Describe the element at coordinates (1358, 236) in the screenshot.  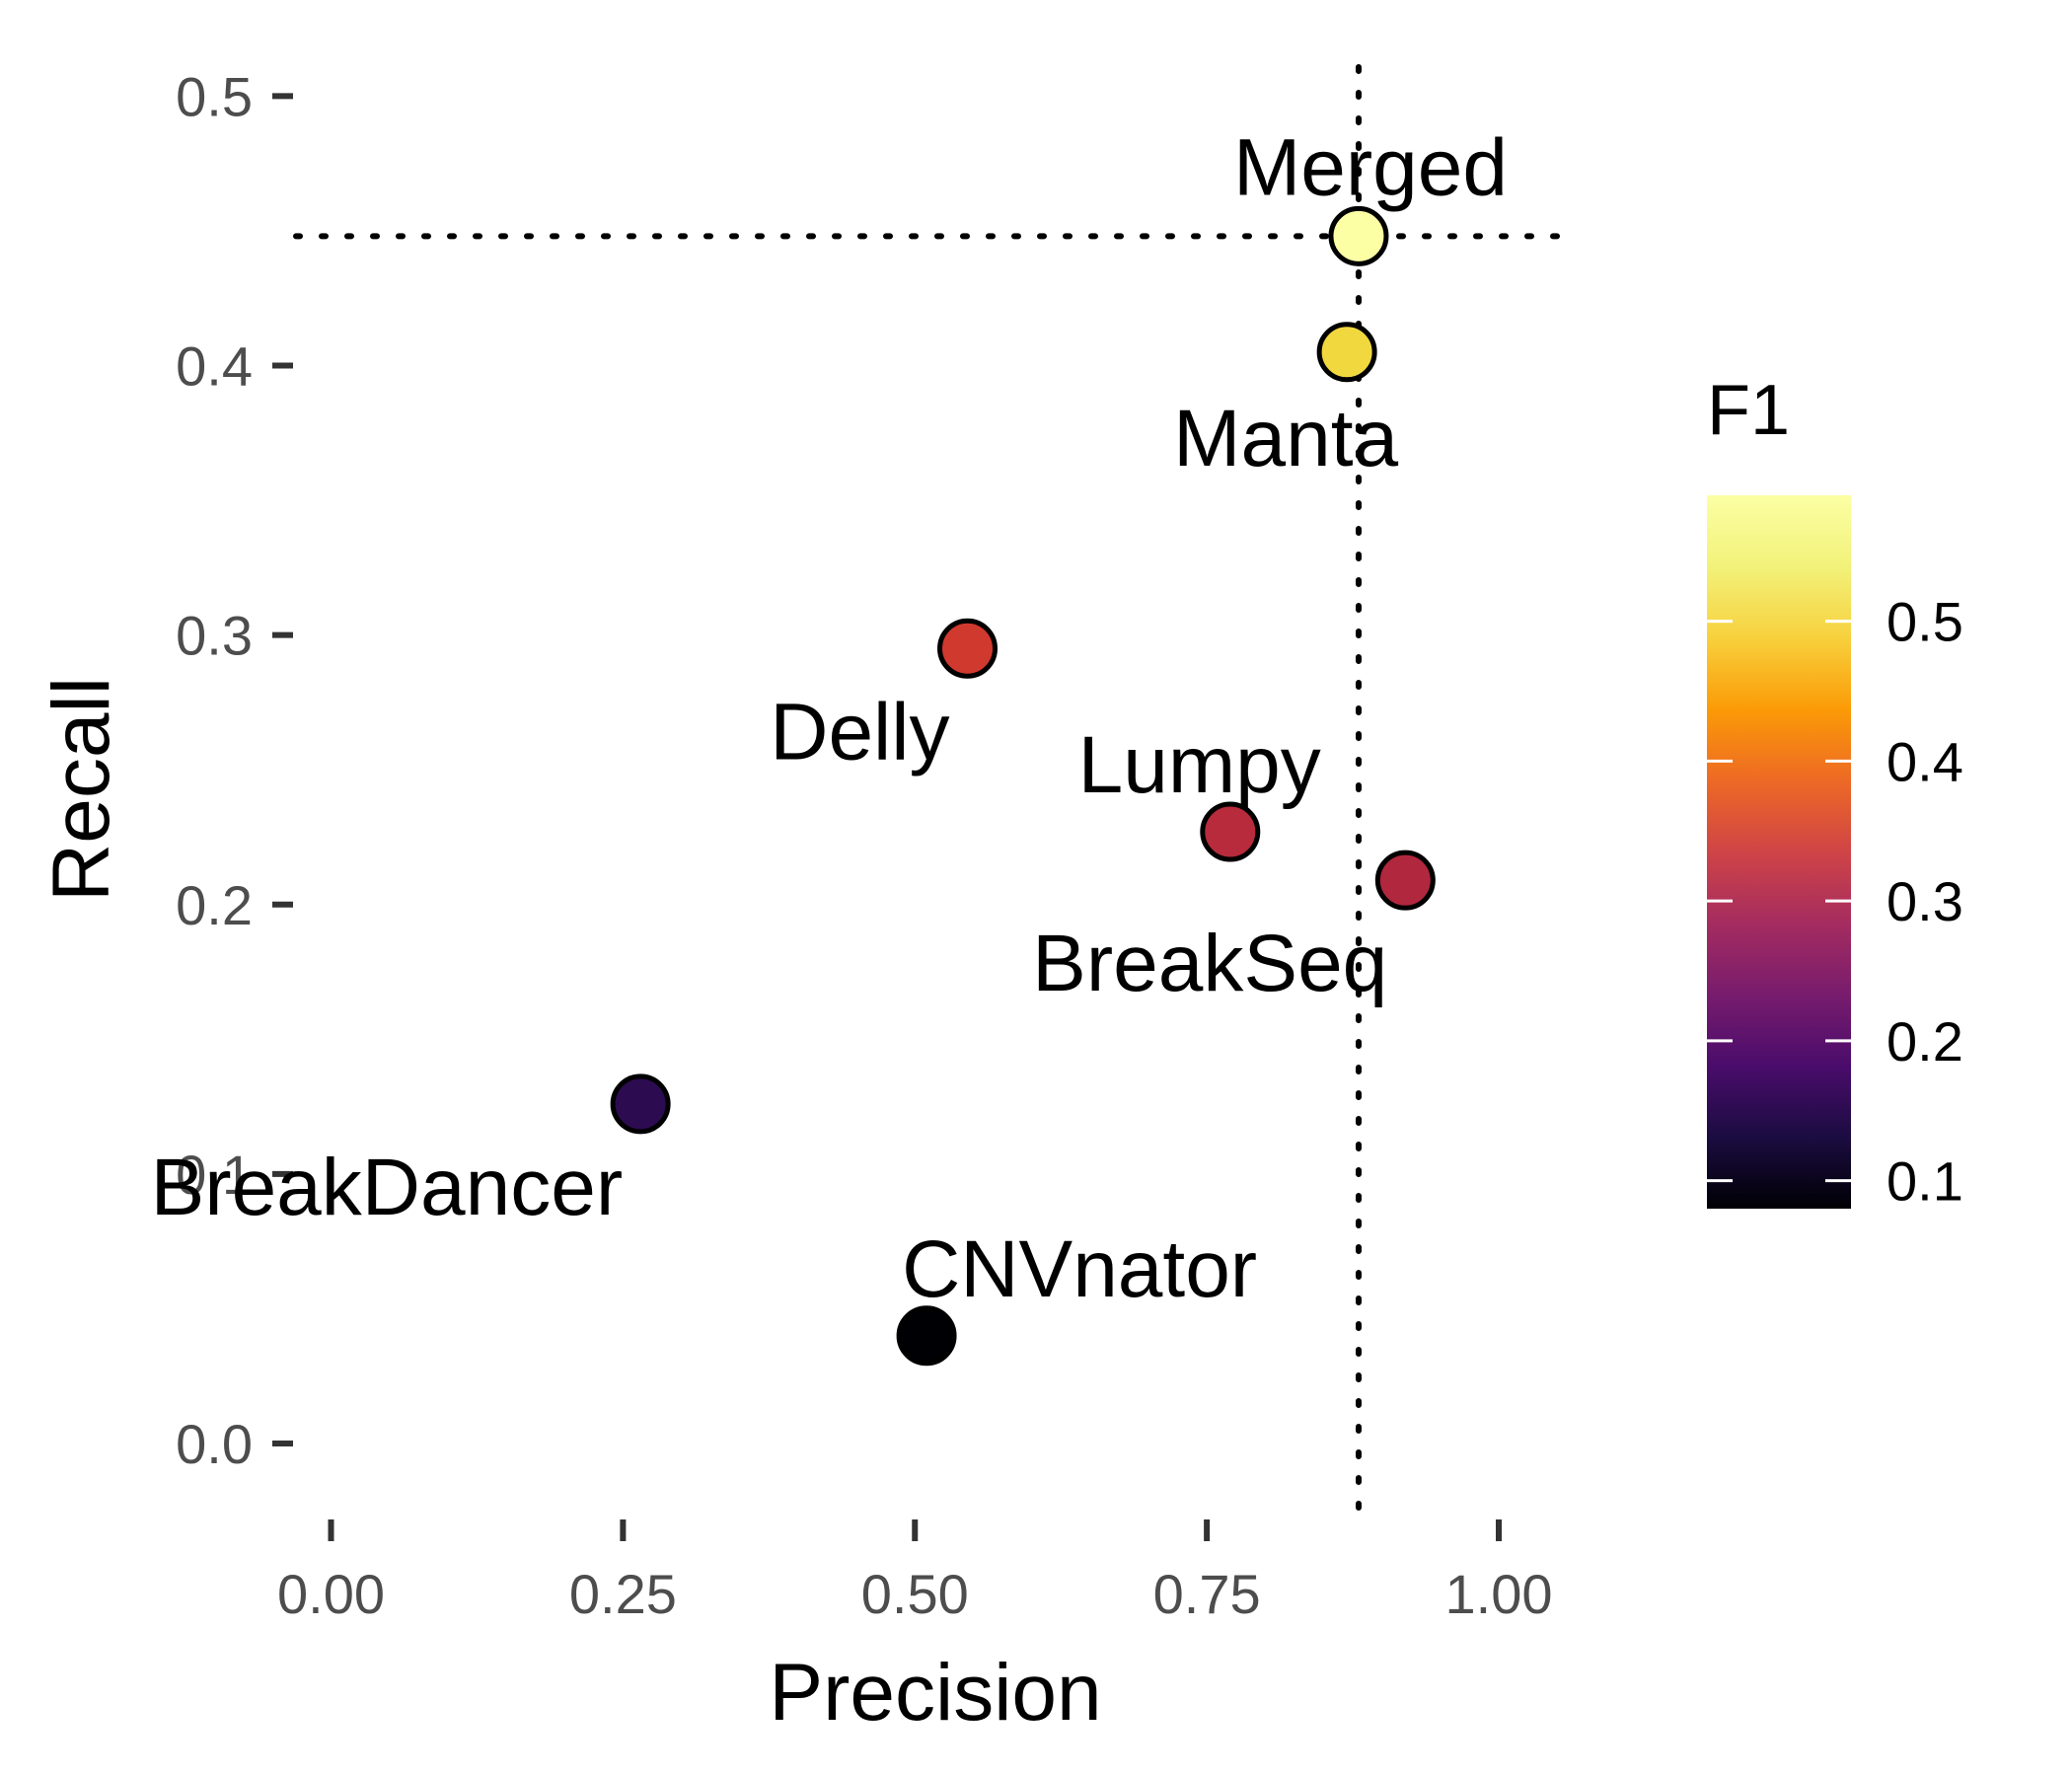
I see `point-merged` at that location.